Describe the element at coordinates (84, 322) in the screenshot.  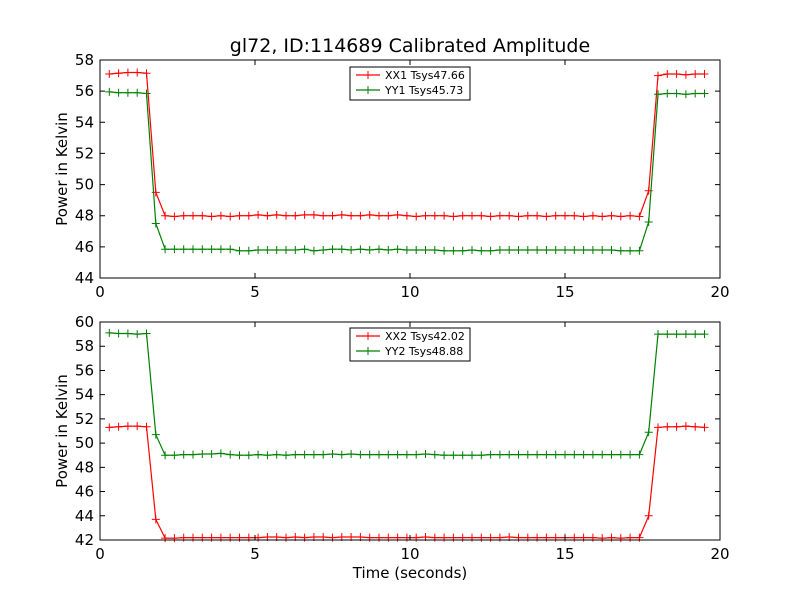
I see `y-tick-label: 60` at that location.